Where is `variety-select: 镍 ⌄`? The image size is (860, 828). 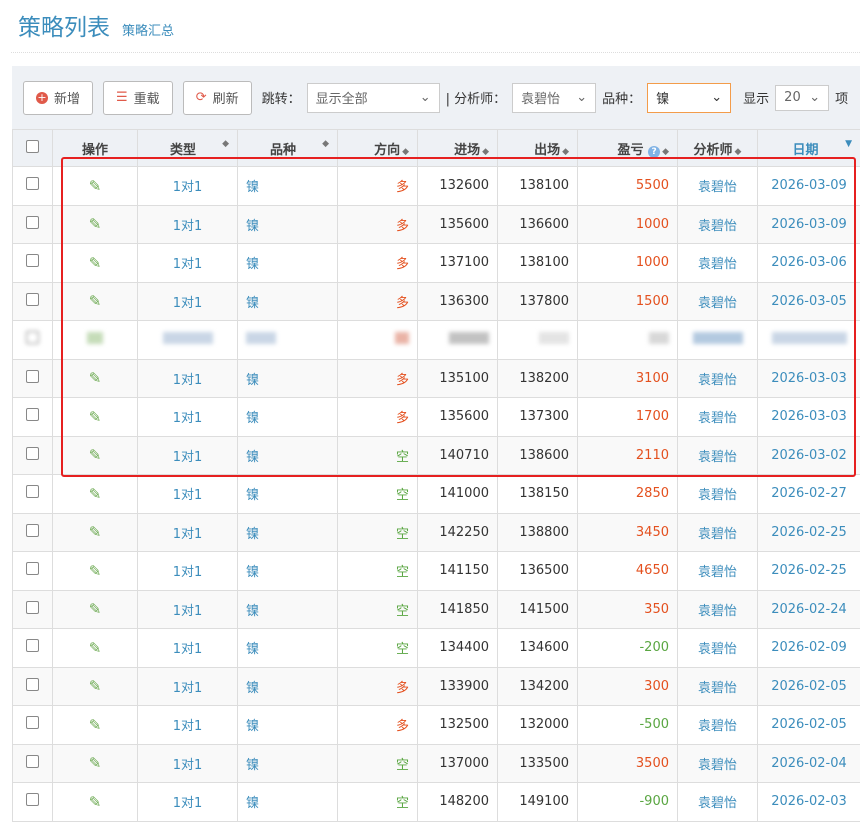 variety-select: 镍 ⌄ is located at coordinates (689, 97).